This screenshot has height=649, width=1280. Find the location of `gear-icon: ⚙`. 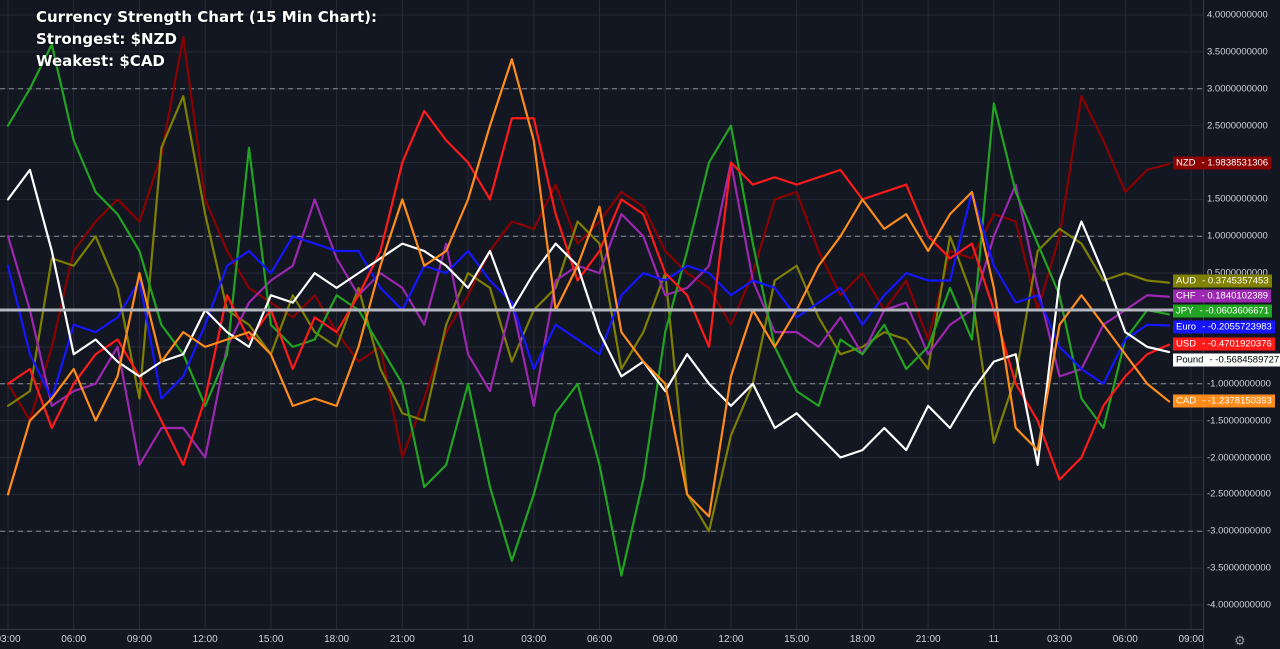

gear-icon: ⚙ is located at coordinates (1240, 640).